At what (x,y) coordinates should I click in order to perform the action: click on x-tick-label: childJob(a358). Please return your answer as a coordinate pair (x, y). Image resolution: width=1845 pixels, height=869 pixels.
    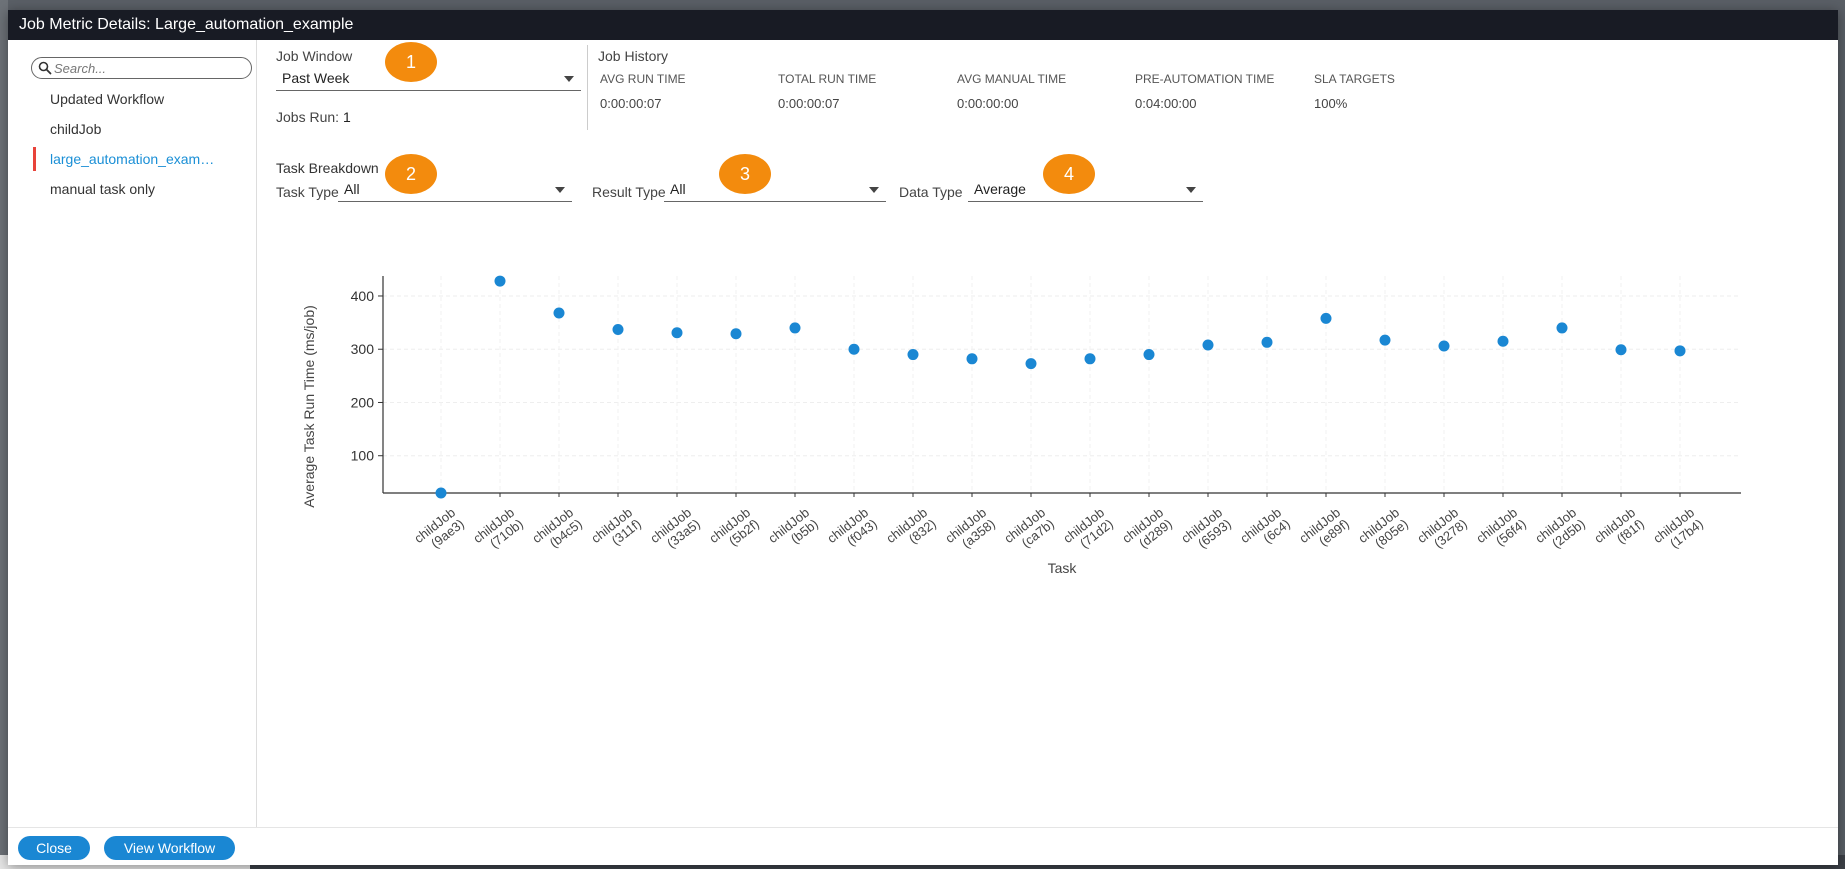
    Looking at the image, I should click on (970, 531).